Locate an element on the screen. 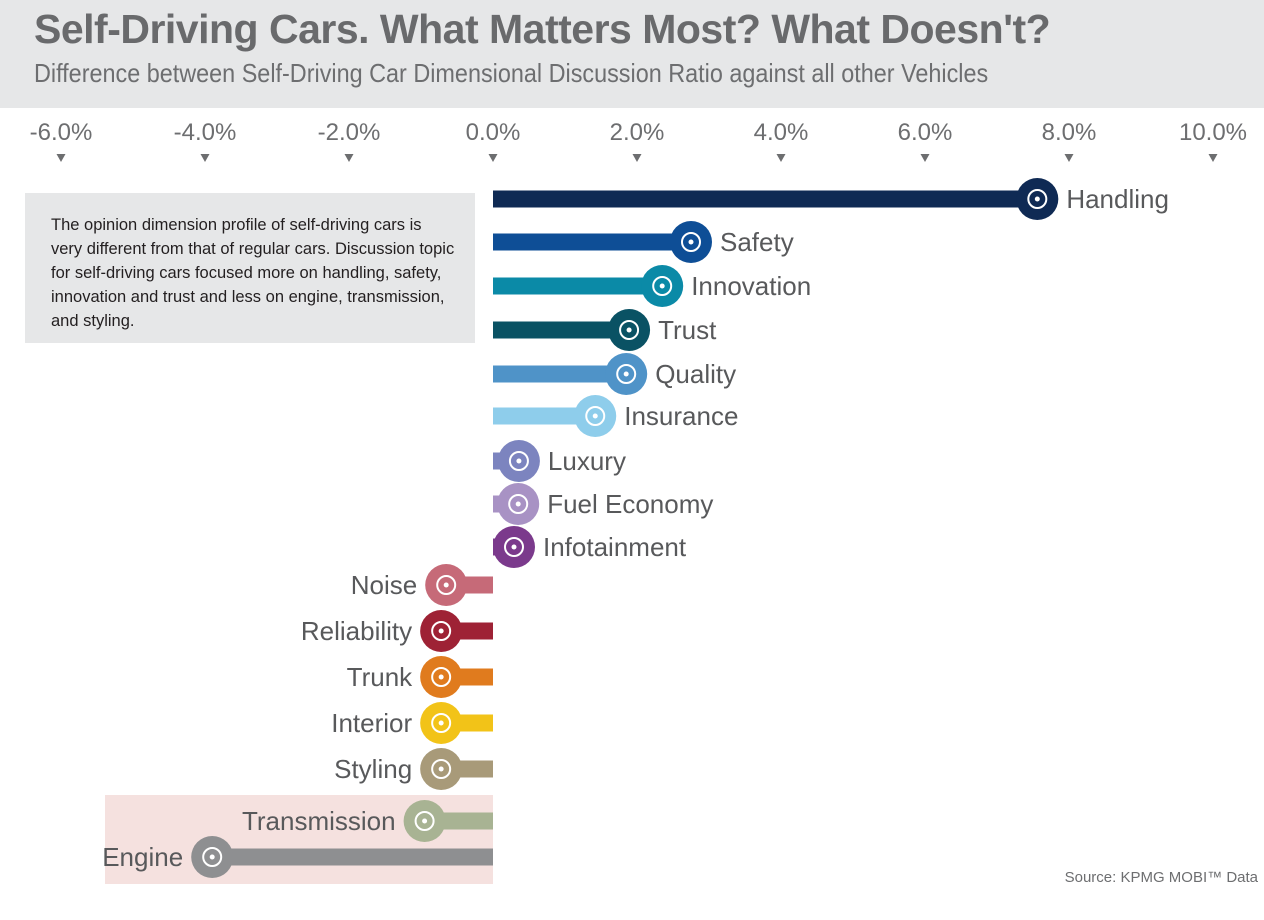 The image size is (1264, 920). bar-group: Fuel Economy is located at coordinates (603, 504).